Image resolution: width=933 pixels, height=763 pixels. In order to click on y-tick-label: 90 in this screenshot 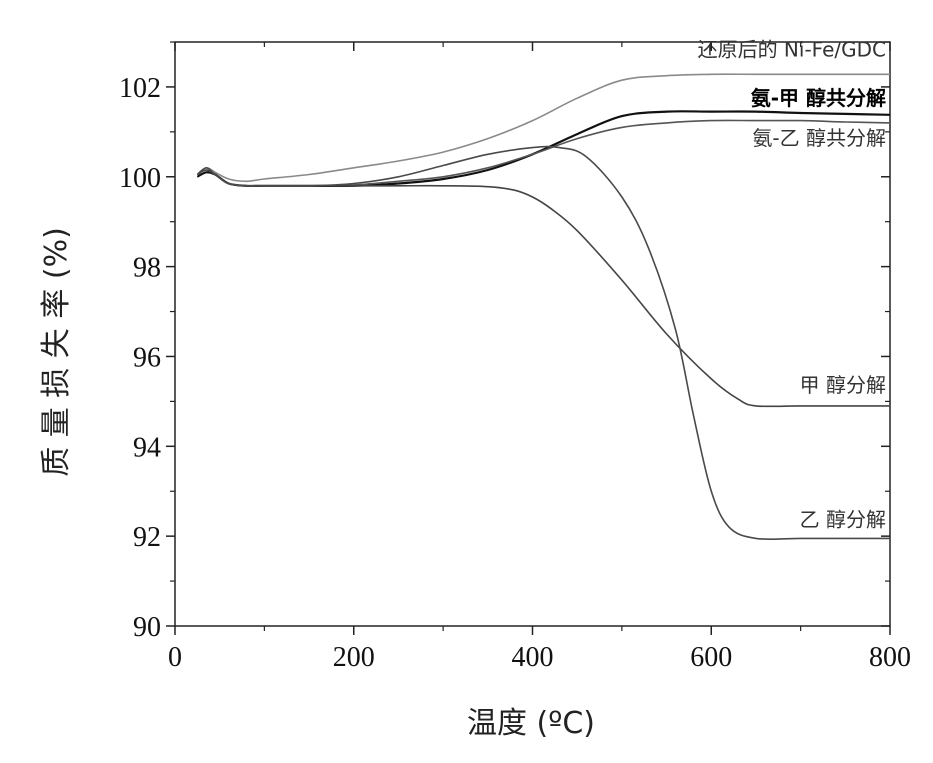, I will do `click(147, 627)`.